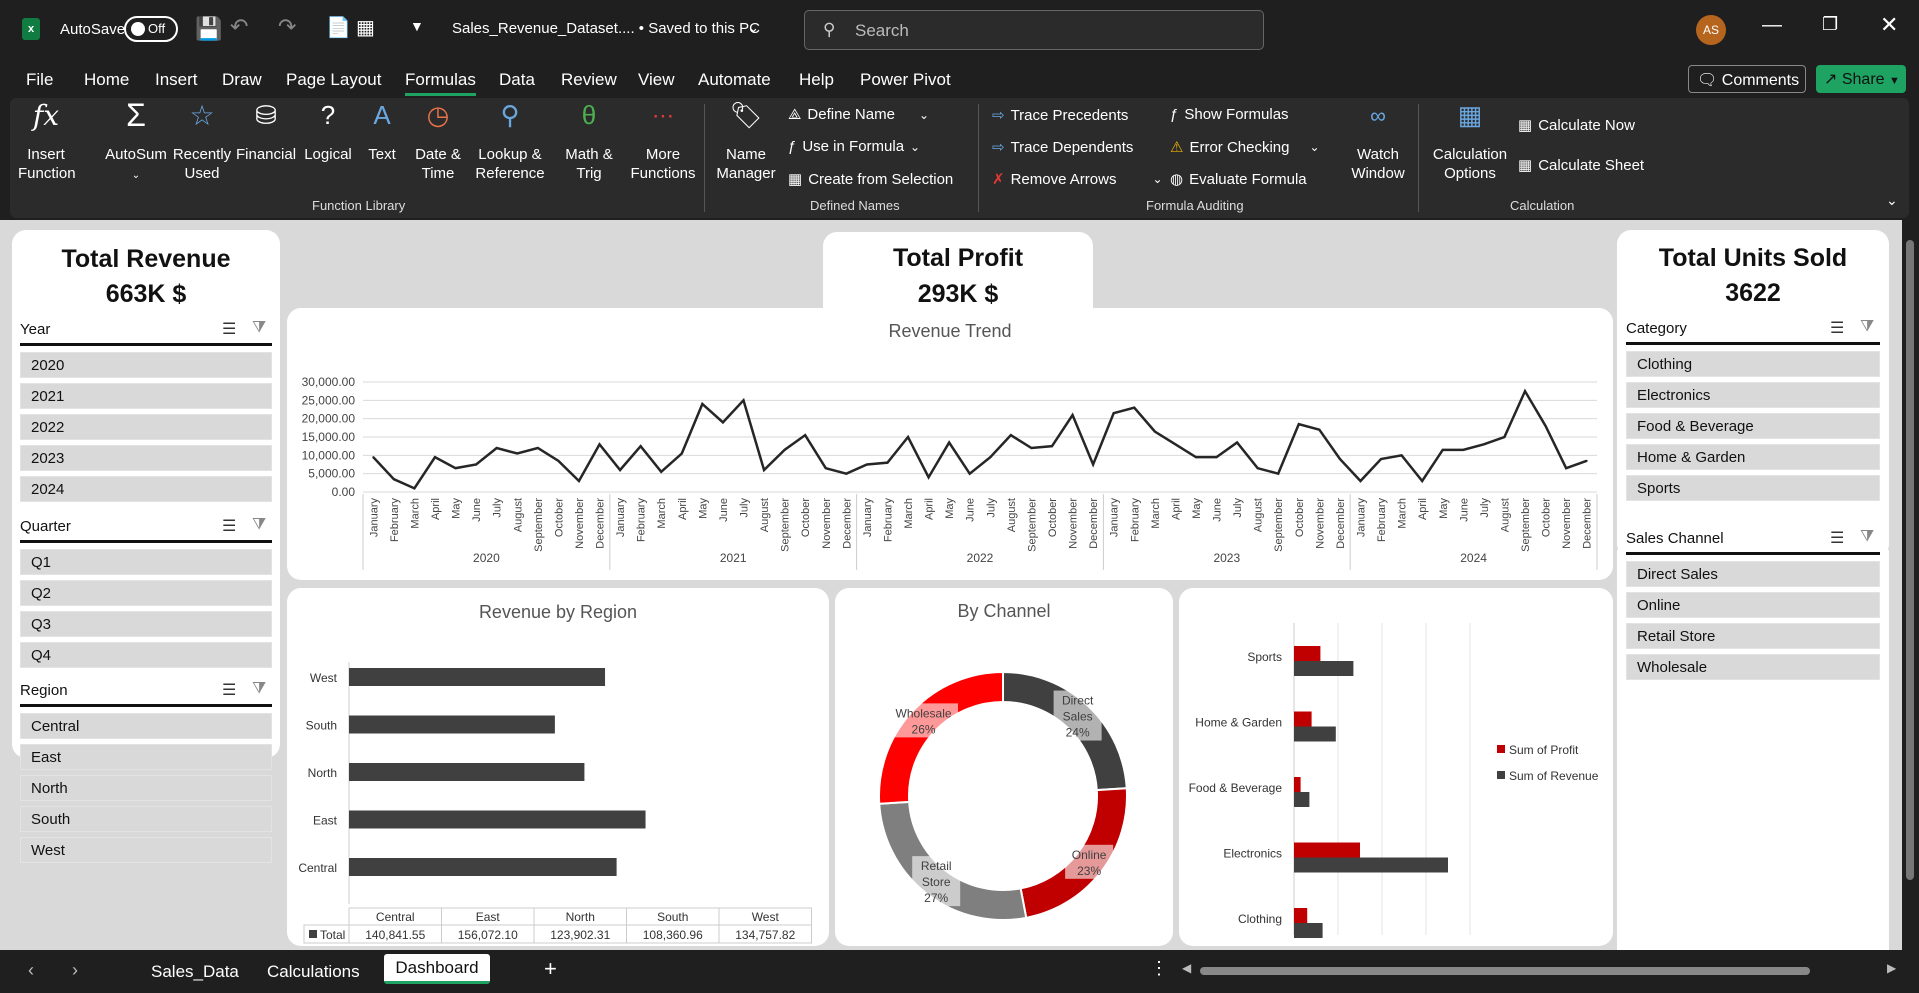 Image resolution: width=1919 pixels, height=993 pixels. What do you see at coordinates (146, 726) in the screenshot?
I see `region-slicer-item: Central` at bounding box center [146, 726].